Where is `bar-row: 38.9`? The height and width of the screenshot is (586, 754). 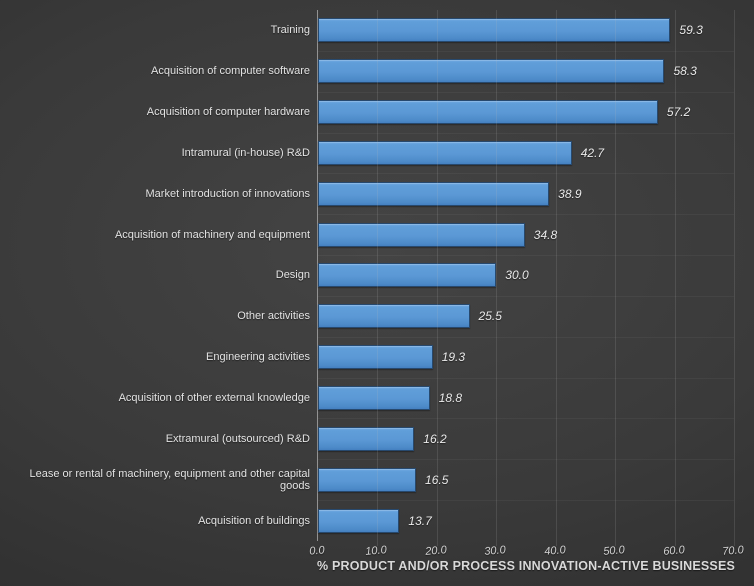 bar-row: 38.9 is located at coordinates (526, 193).